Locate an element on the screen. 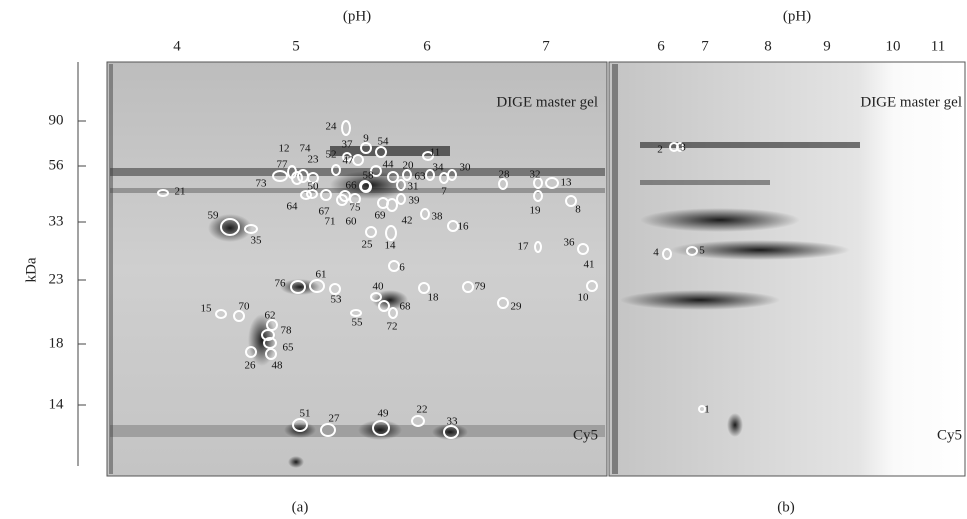  ph-tick-label: 11 is located at coordinates (938, 46).